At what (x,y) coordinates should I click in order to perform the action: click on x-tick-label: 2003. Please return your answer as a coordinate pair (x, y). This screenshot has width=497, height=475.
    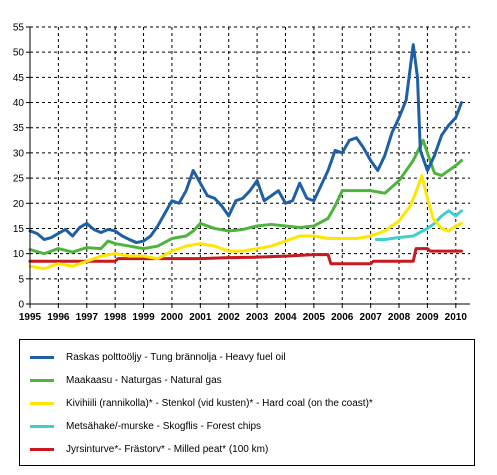
    Looking at the image, I should click on (257, 317).